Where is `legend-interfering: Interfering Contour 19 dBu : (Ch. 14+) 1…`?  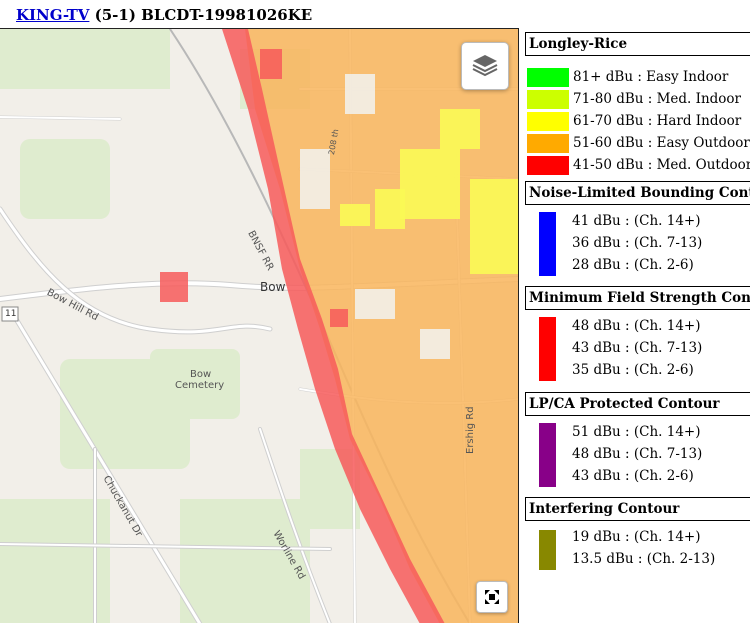 legend-interfering: Interfering Contour 19 dBu : (Ch. 14+) 1… is located at coordinates (637, 537).